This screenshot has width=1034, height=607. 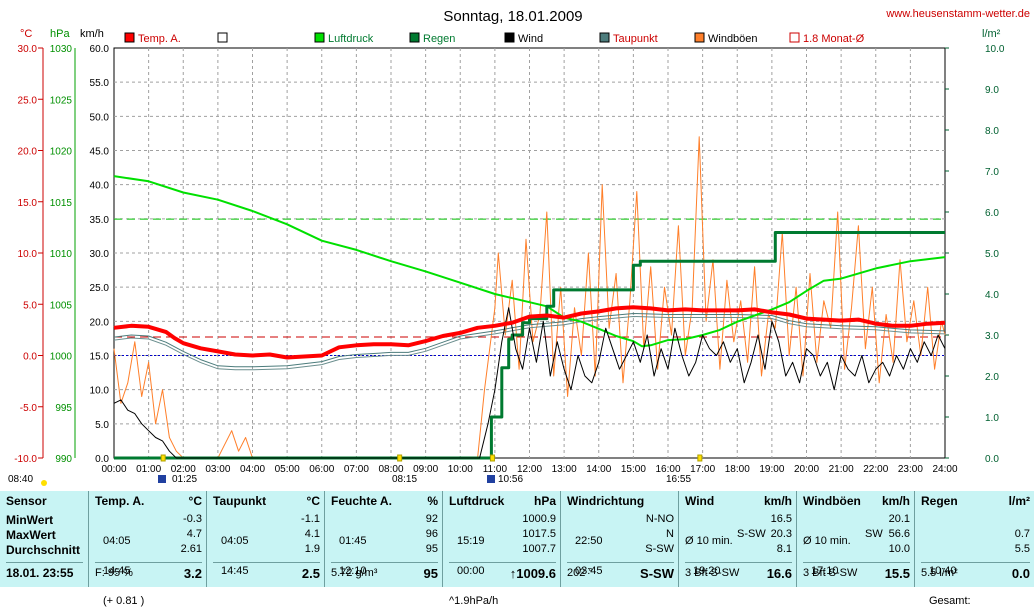 I want to click on dew-max-value: 4.1, so click(x=312, y=534).